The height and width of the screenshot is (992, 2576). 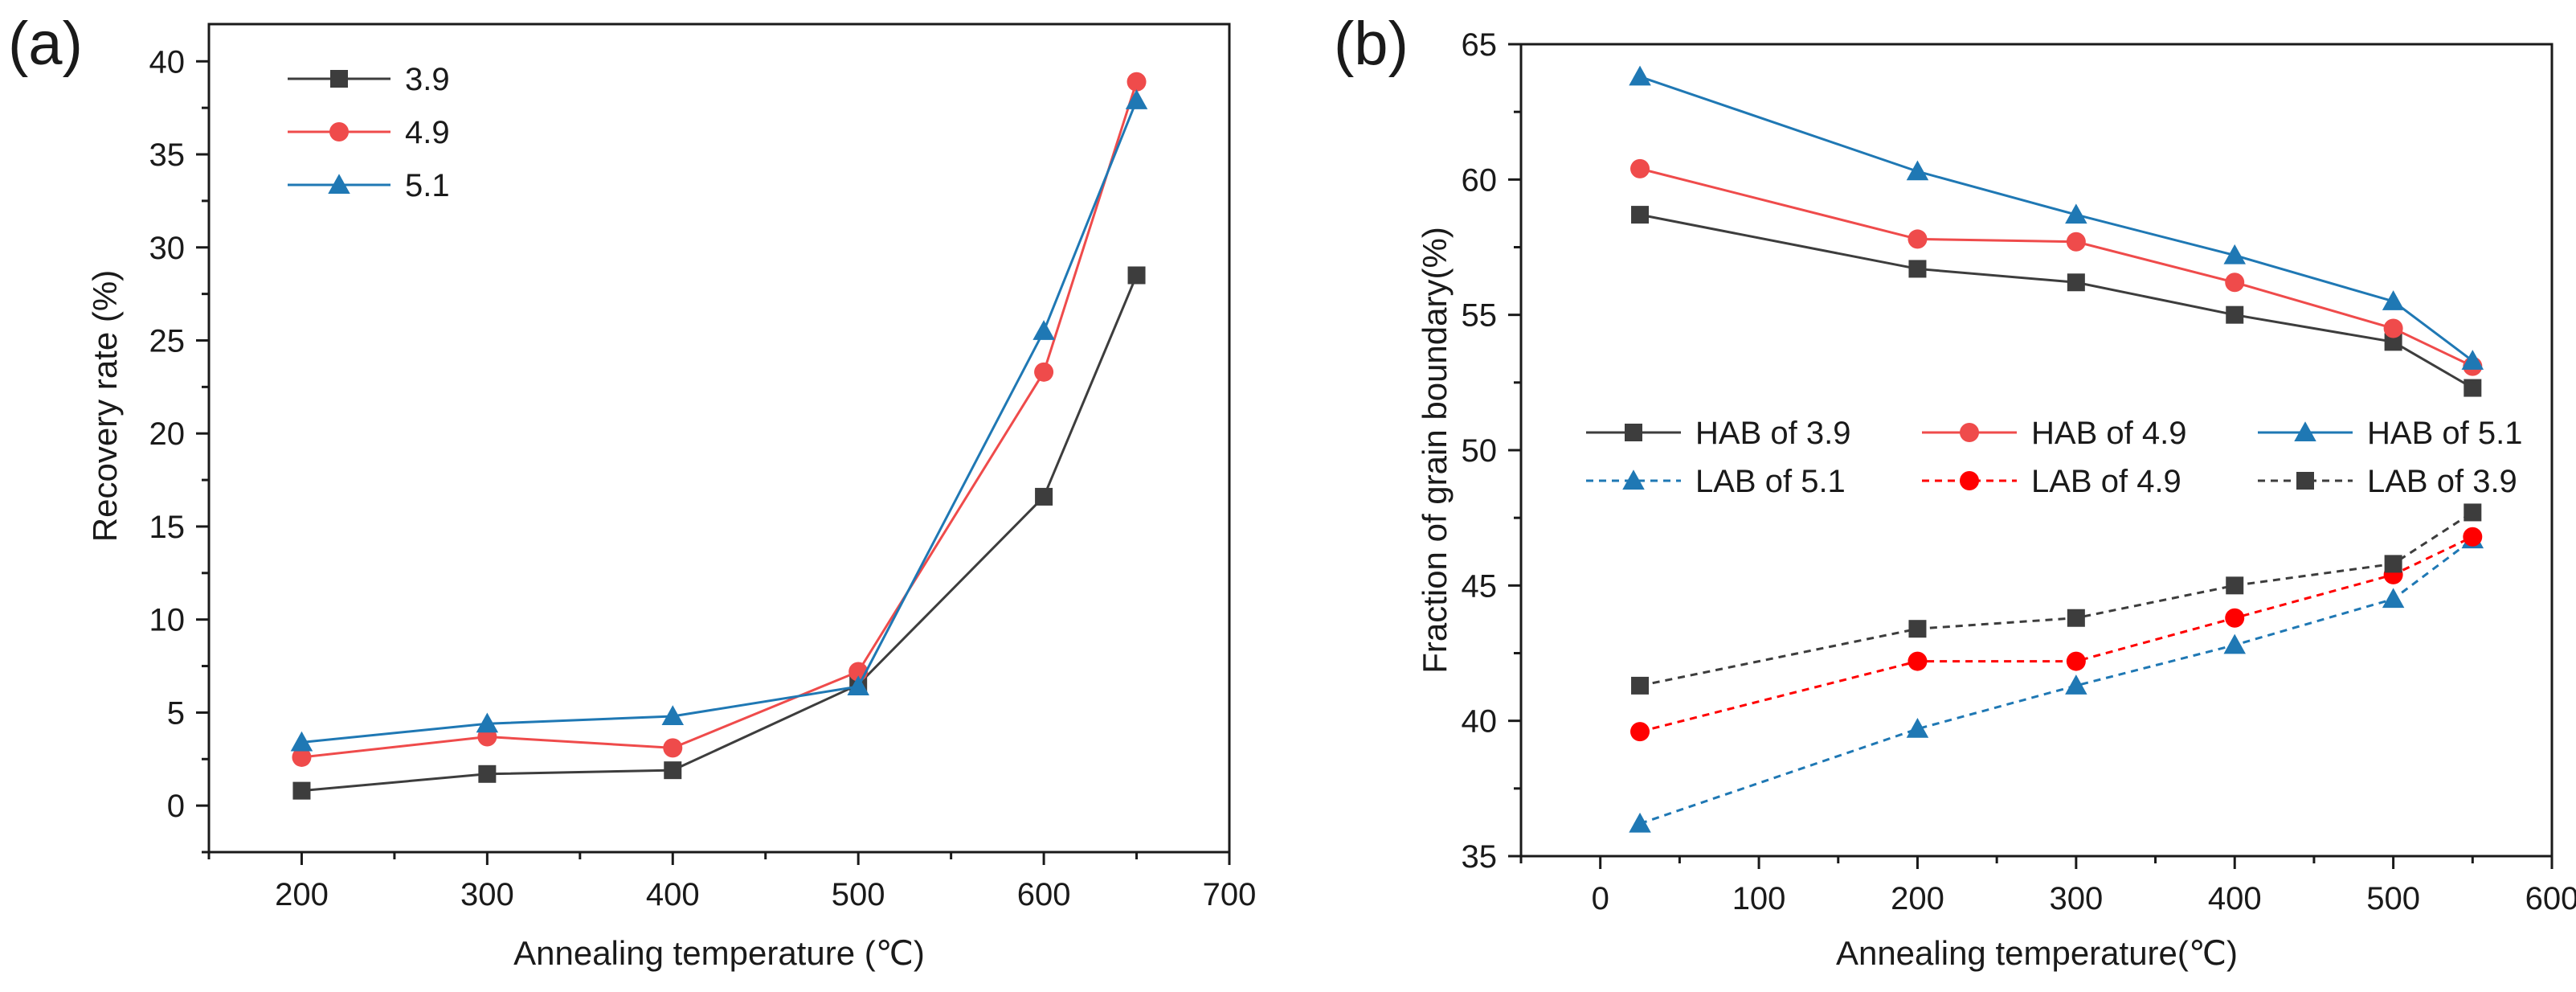 What do you see at coordinates (1480, 722) in the screenshot?
I see `y-tick-label: 40` at bounding box center [1480, 722].